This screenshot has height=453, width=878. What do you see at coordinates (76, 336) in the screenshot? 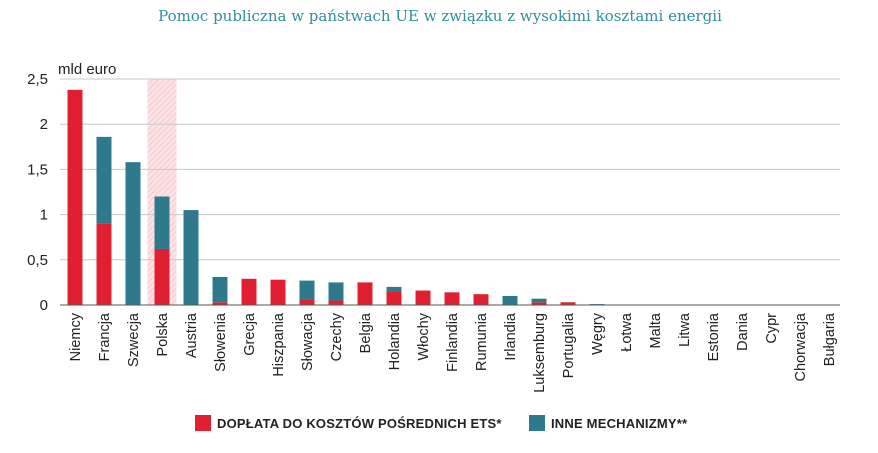
I see `x-category-label: Niemcy` at bounding box center [76, 336].